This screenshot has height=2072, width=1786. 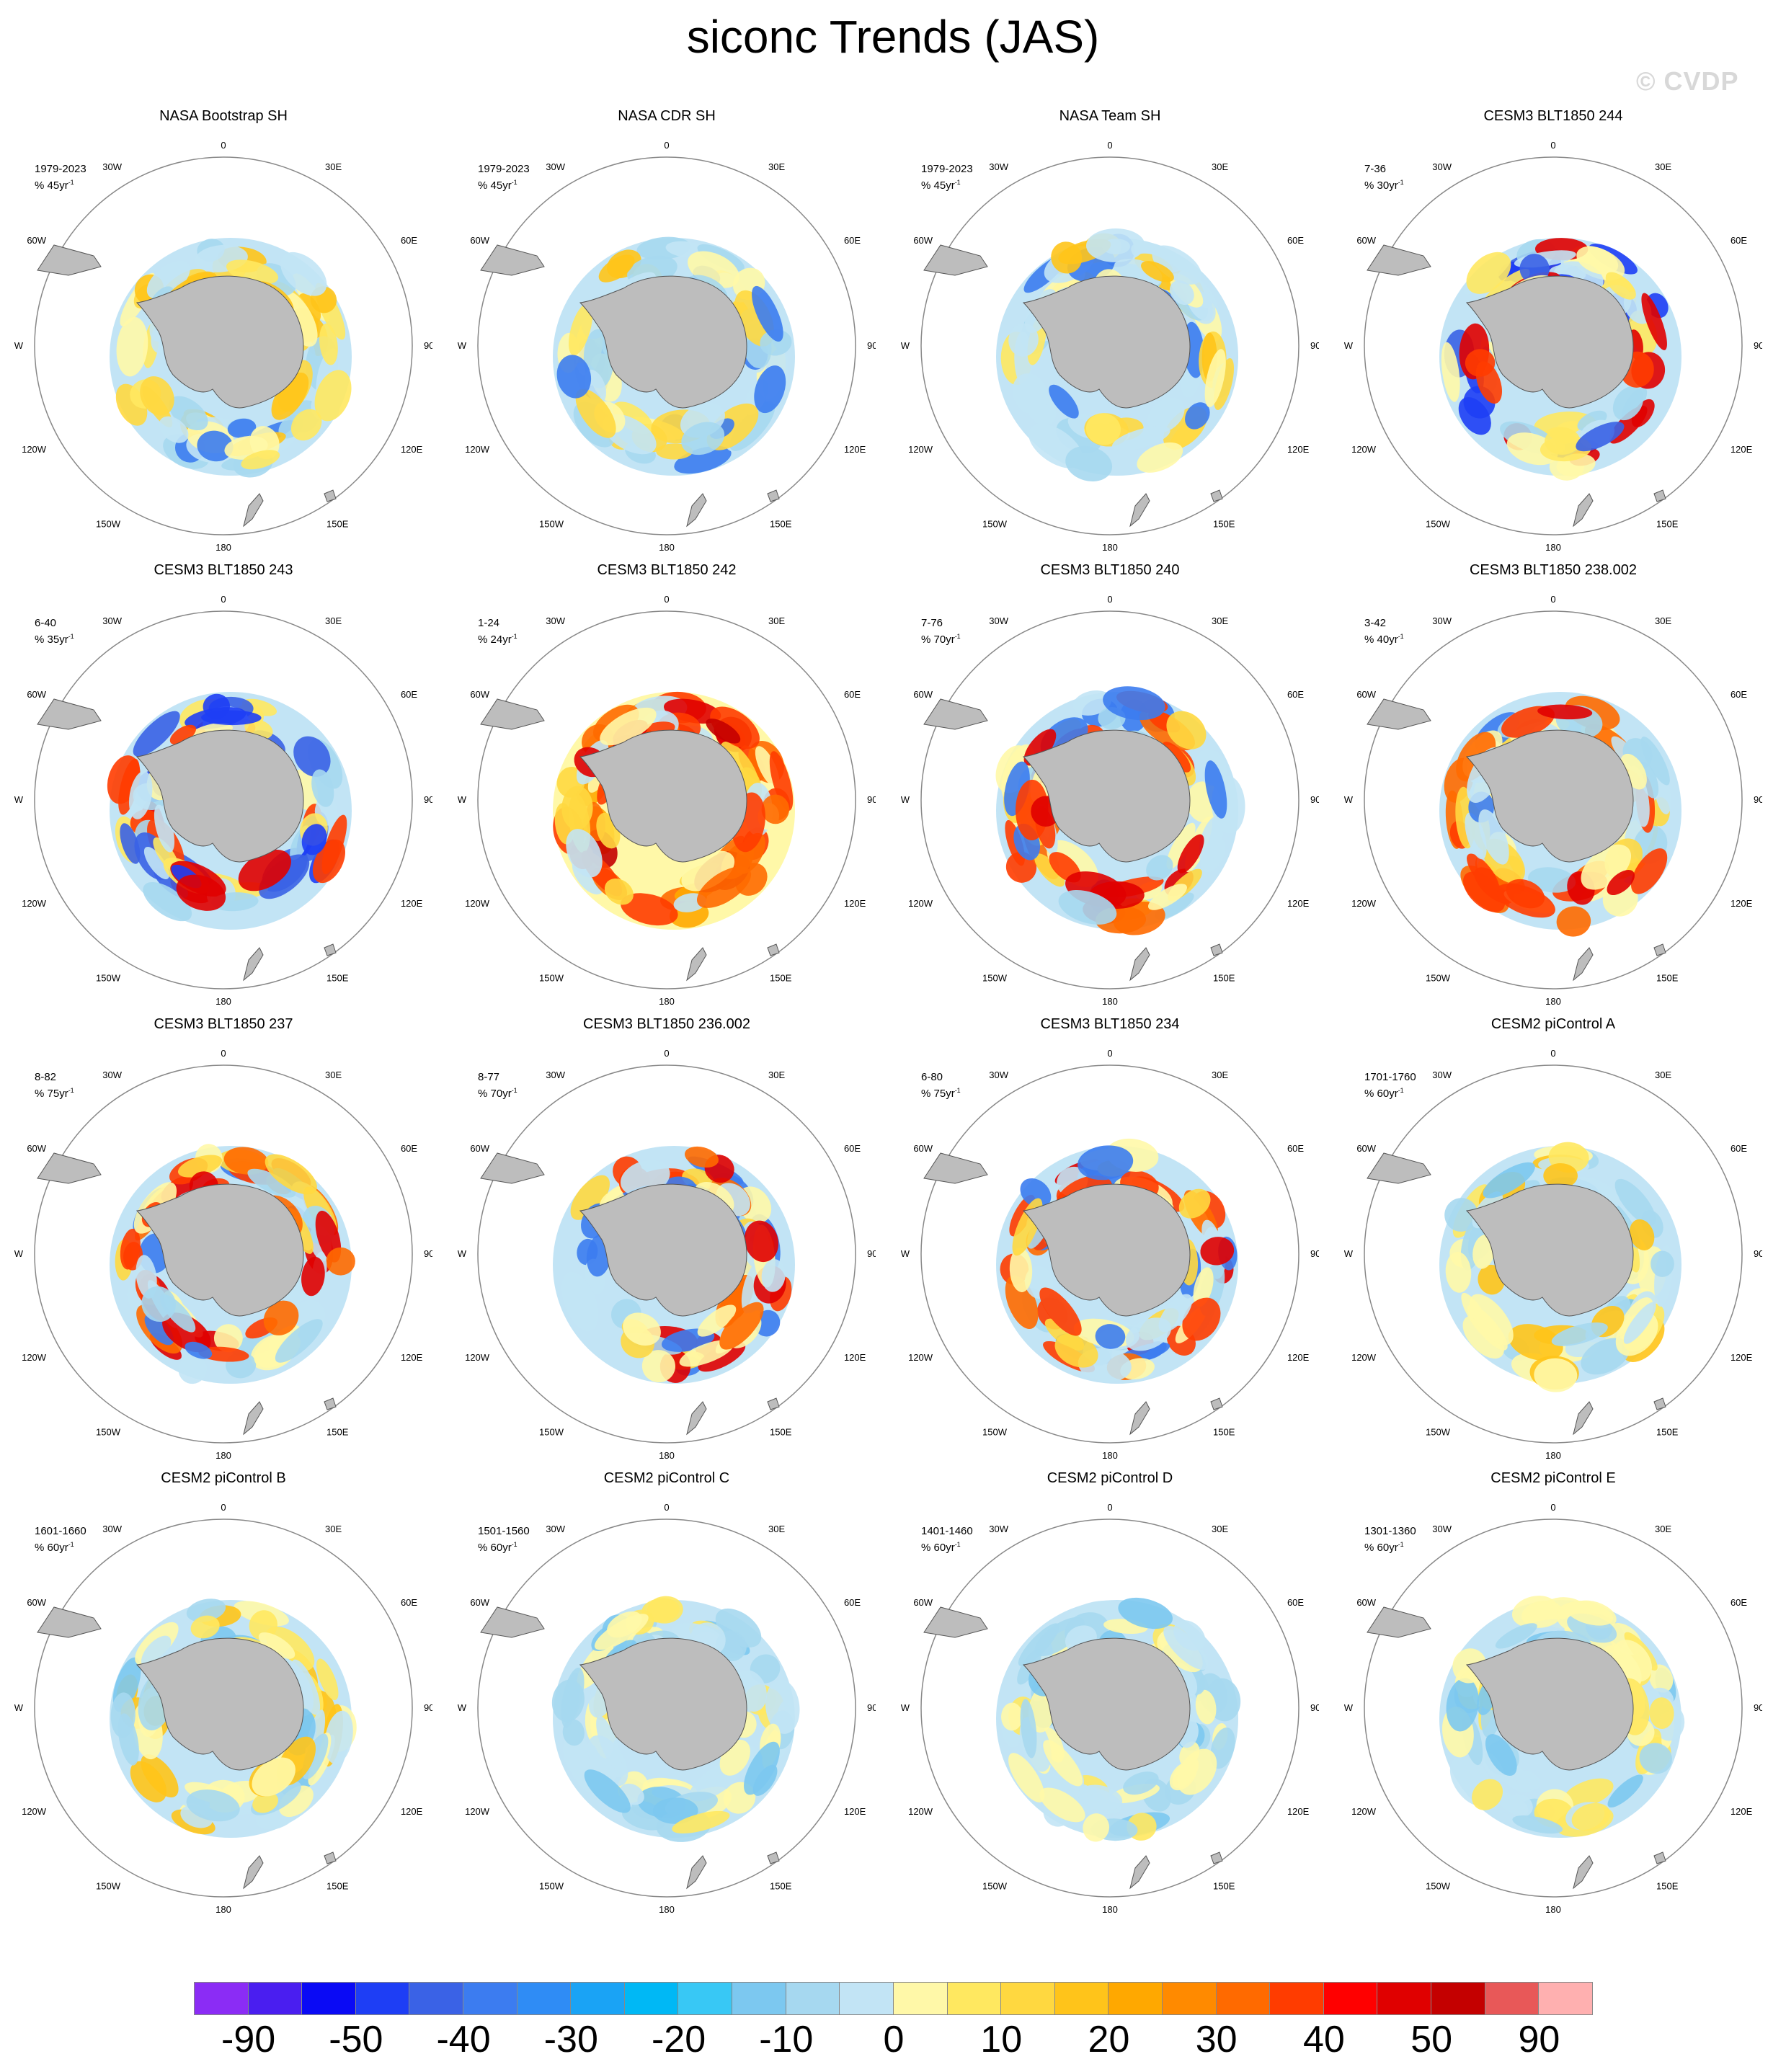 I want to click on longitude-label: 30W, so click(x=112, y=166).